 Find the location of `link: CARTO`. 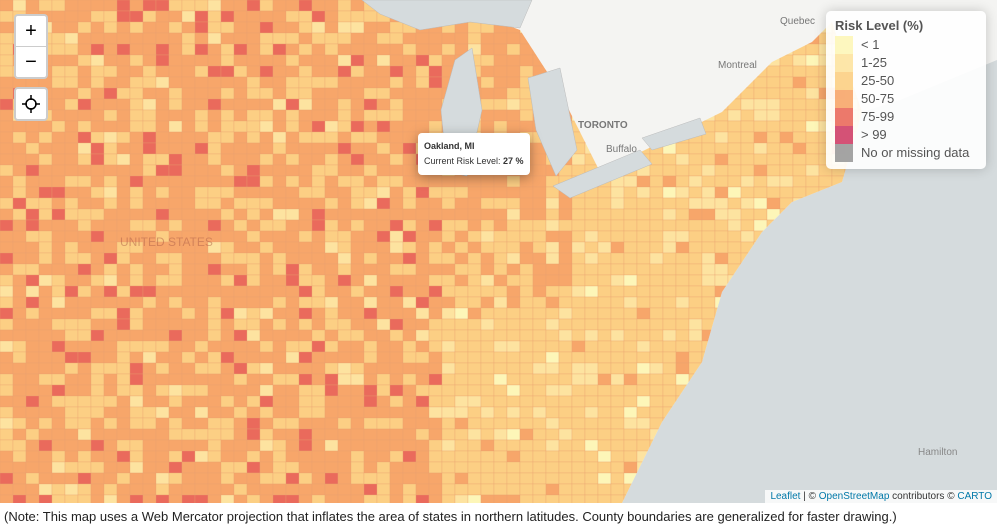

link: CARTO is located at coordinates (974, 496).